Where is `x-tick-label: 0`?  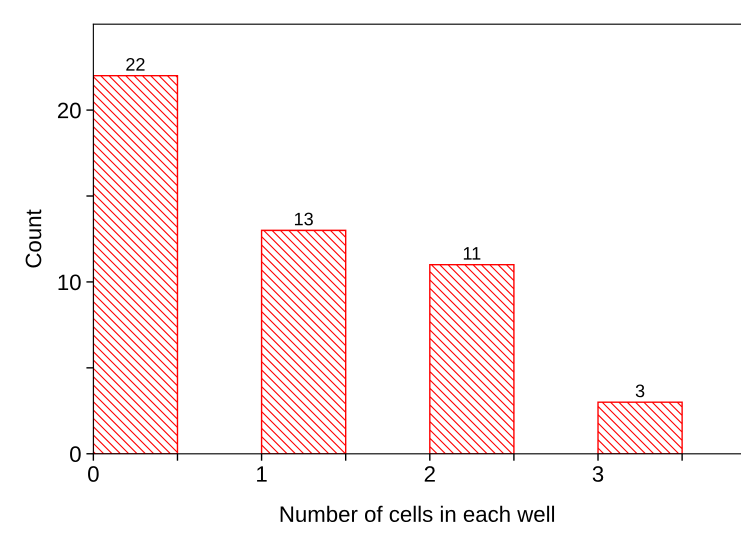
x-tick-label: 0 is located at coordinates (93, 474).